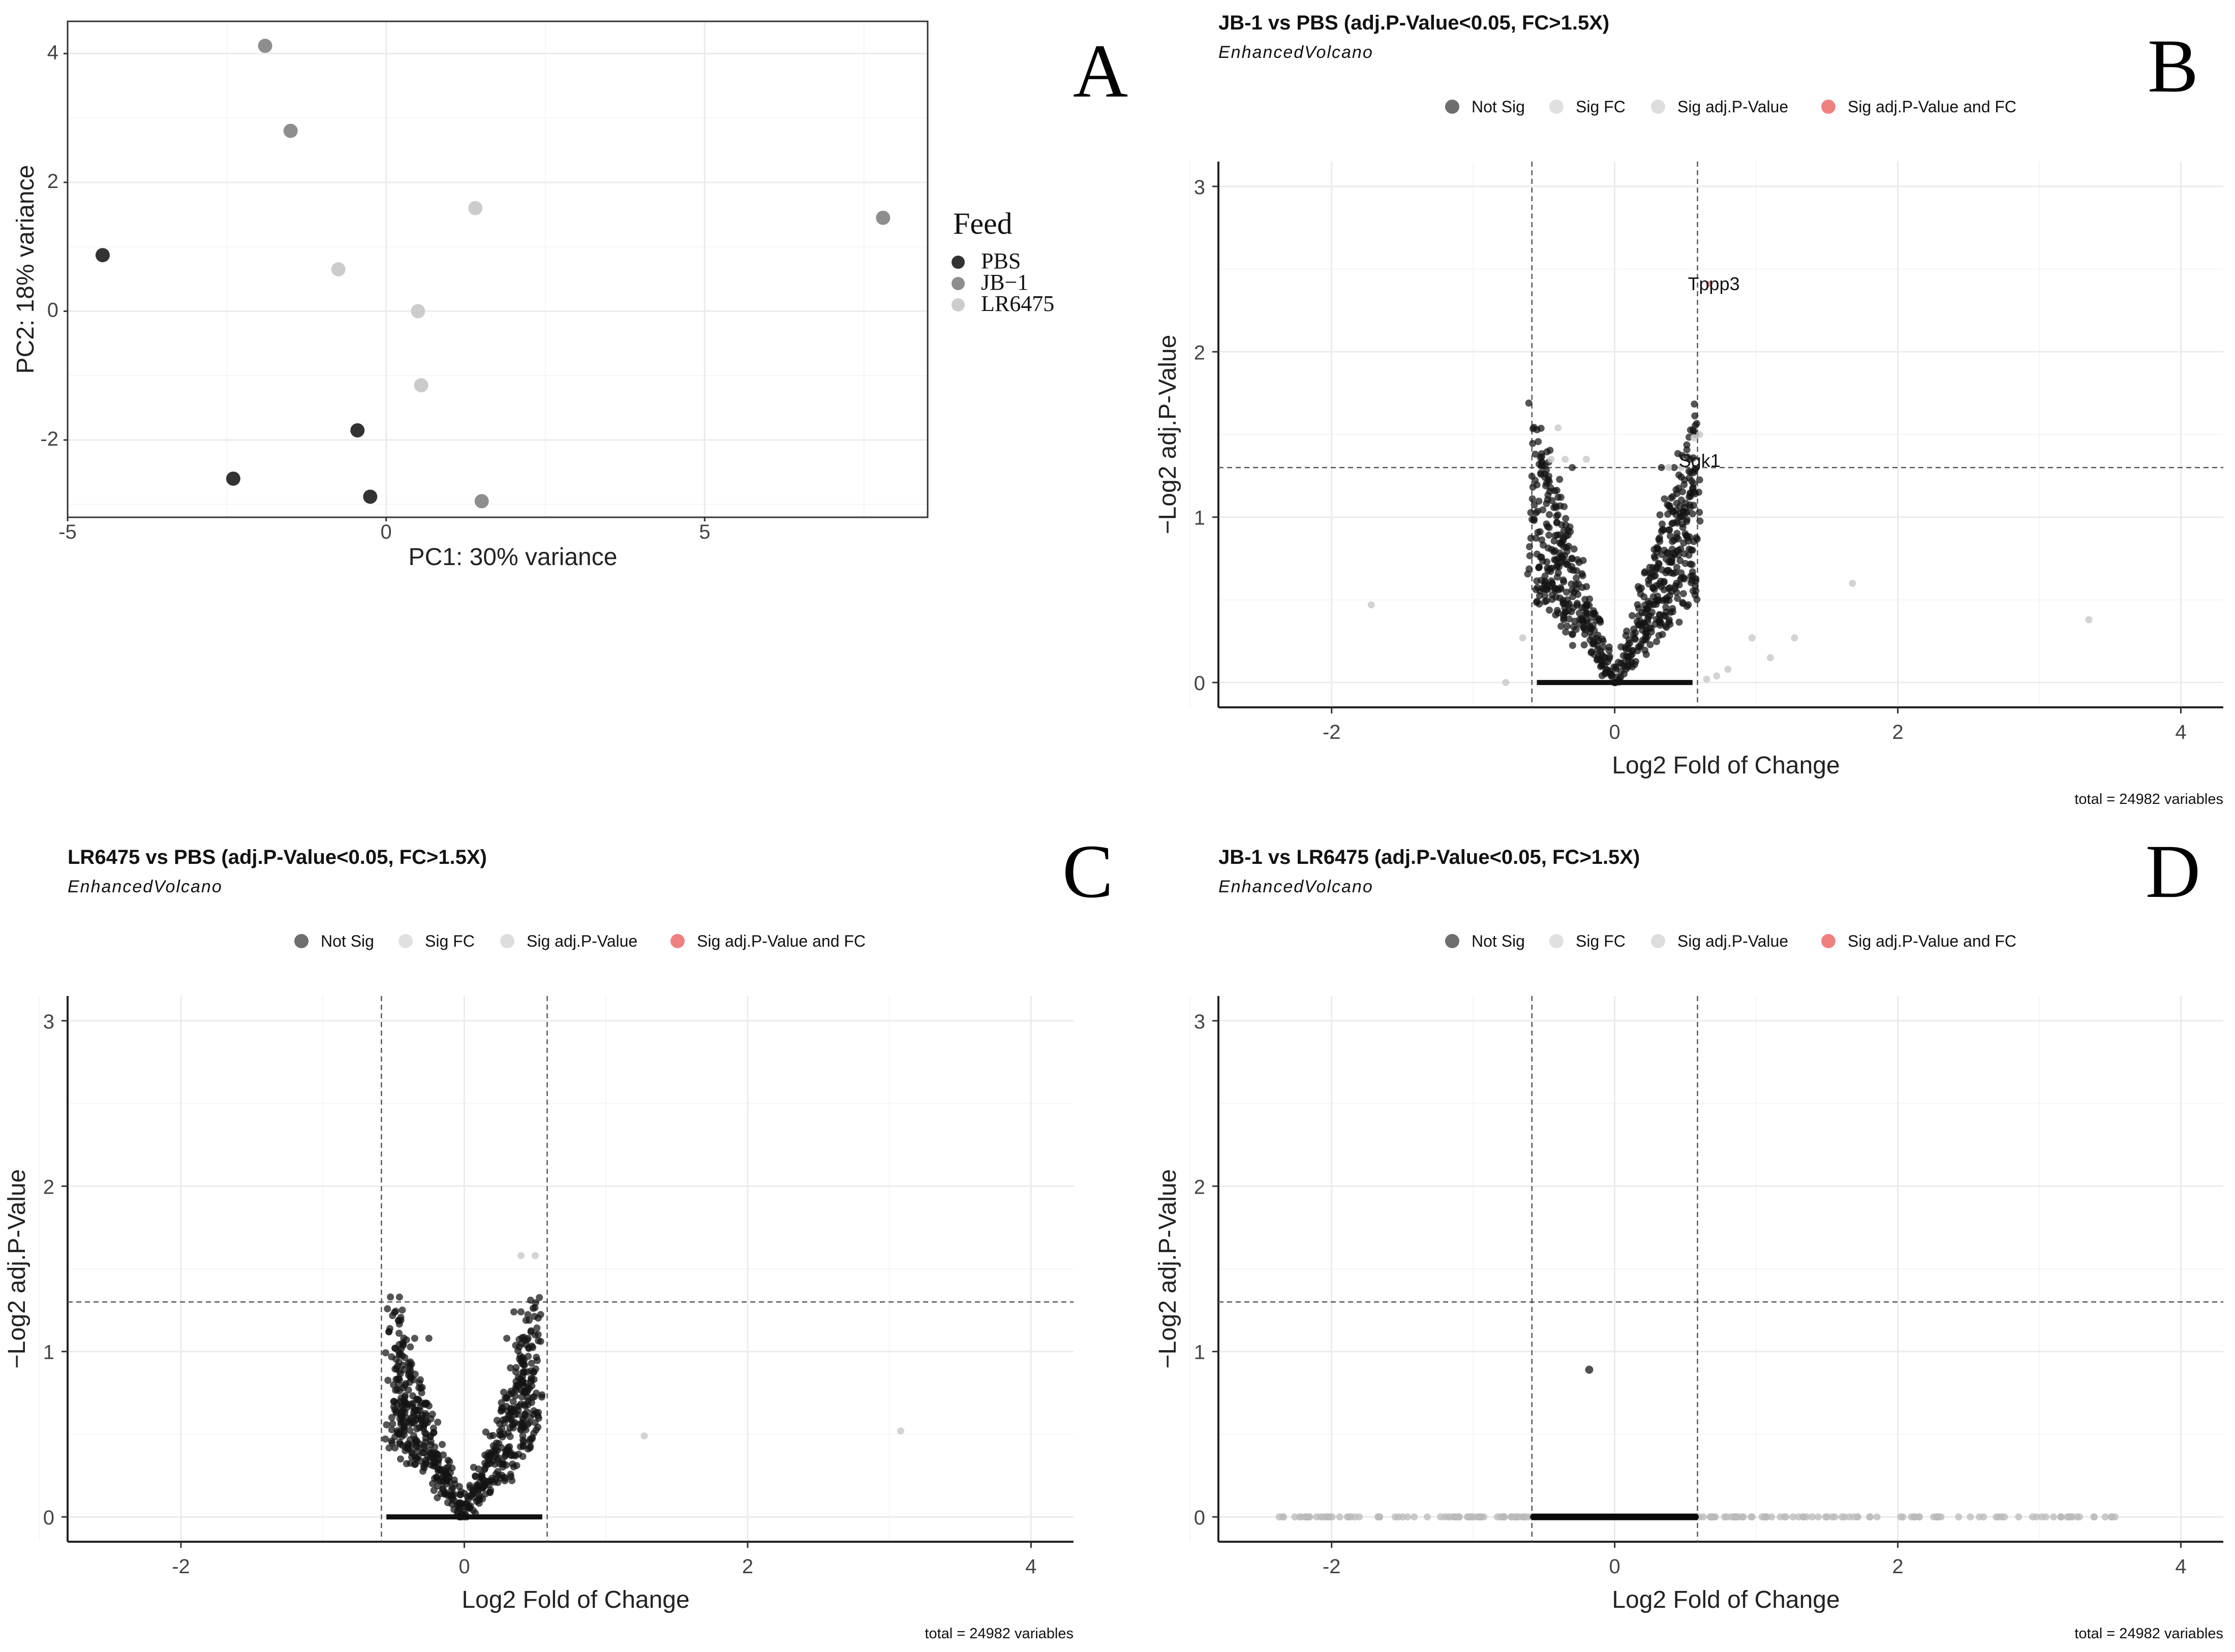 This screenshot has width=2235, height=1652. I want to click on volcano-y-tick-label: 1, so click(48, 1353).